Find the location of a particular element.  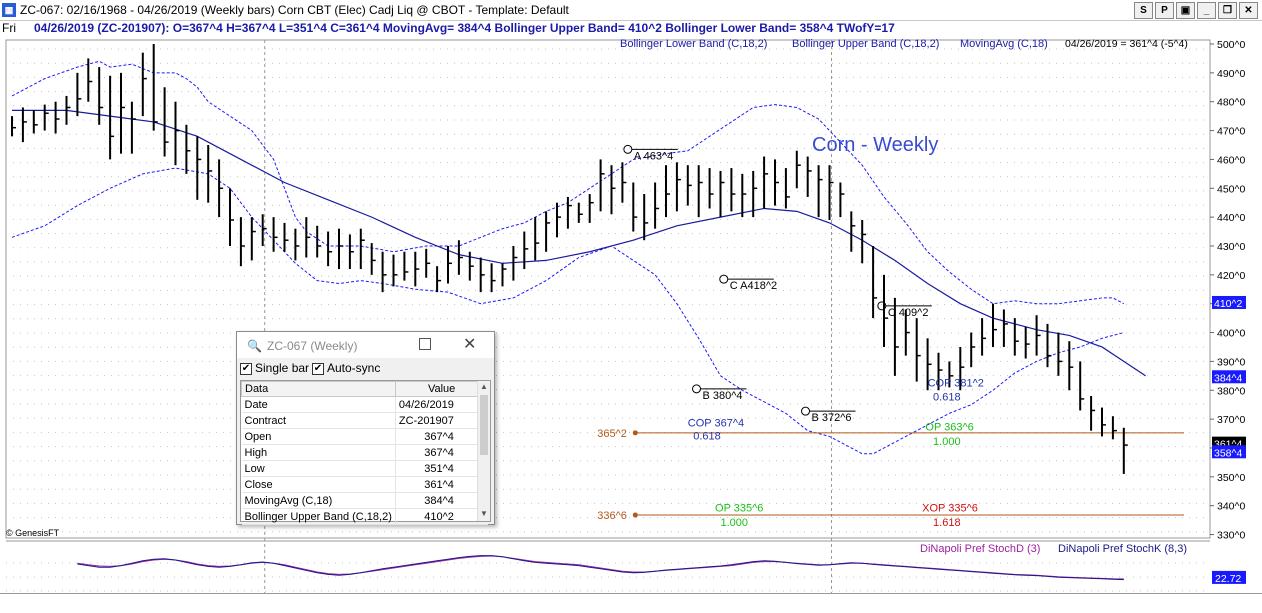

level-label: 365^2 is located at coordinates (612, 434).